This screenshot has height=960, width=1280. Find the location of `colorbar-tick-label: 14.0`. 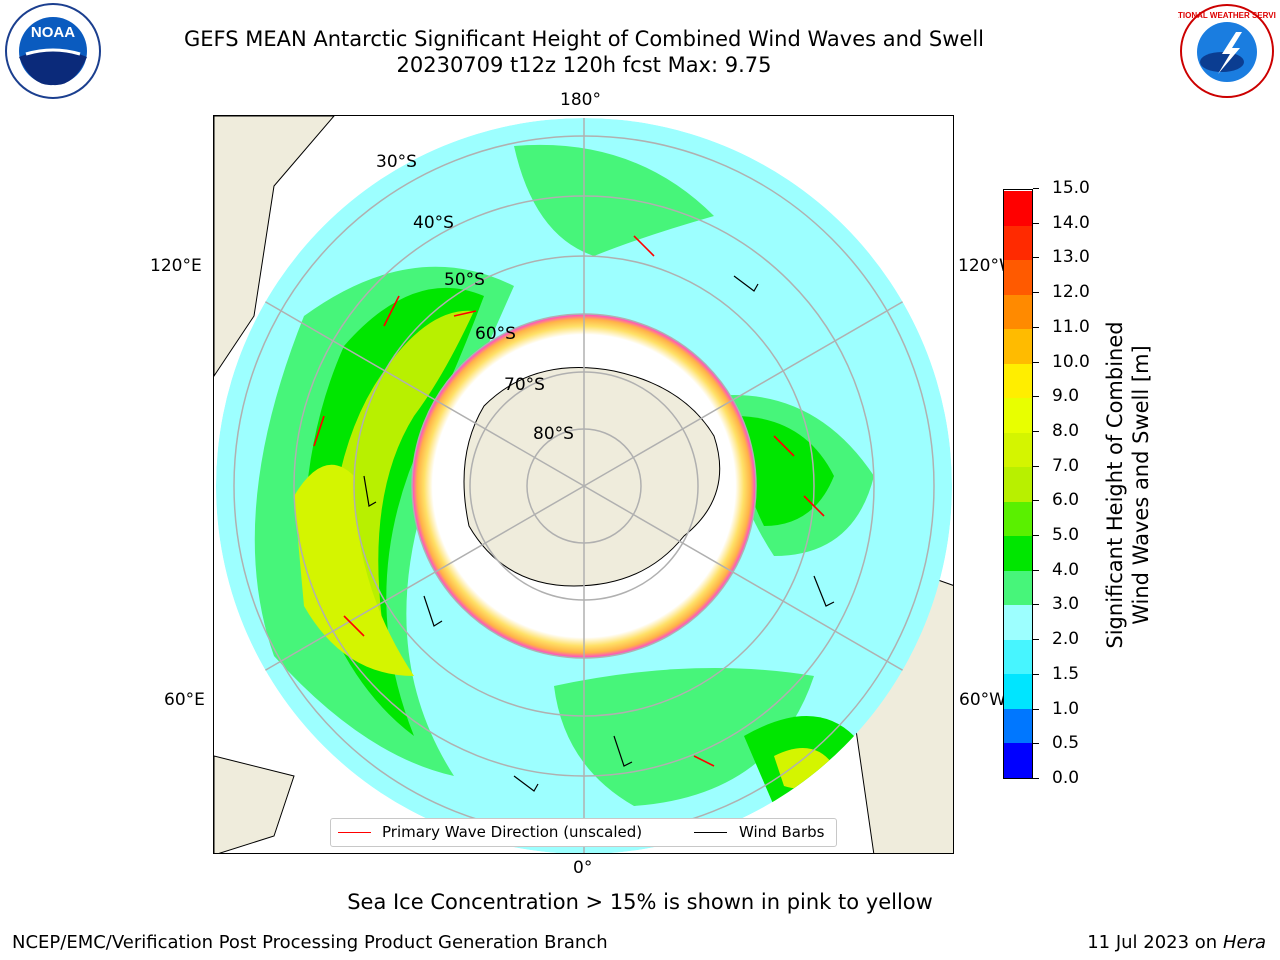

colorbar-tick-label: 14.0 is located at coordinates (1071, 222).